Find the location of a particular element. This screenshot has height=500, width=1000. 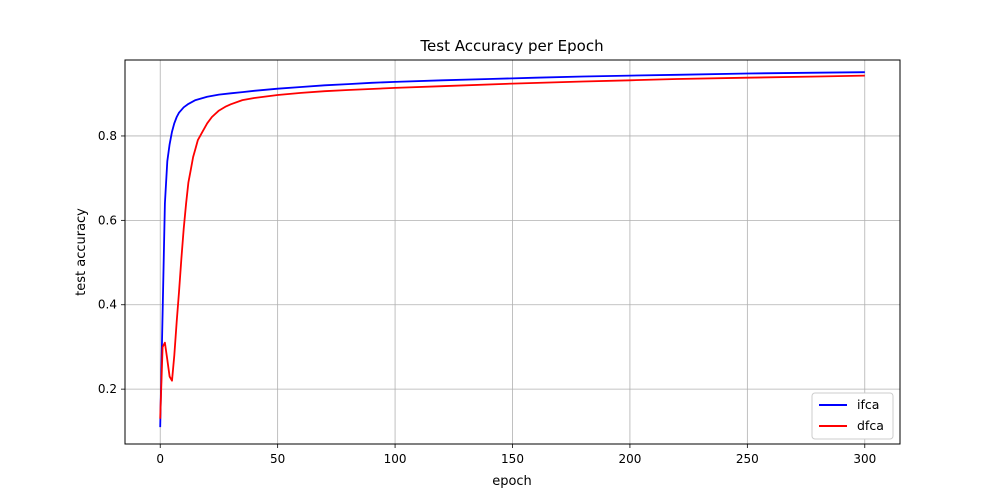

x-tick-label: 100 is located at coordinates (395, 459).